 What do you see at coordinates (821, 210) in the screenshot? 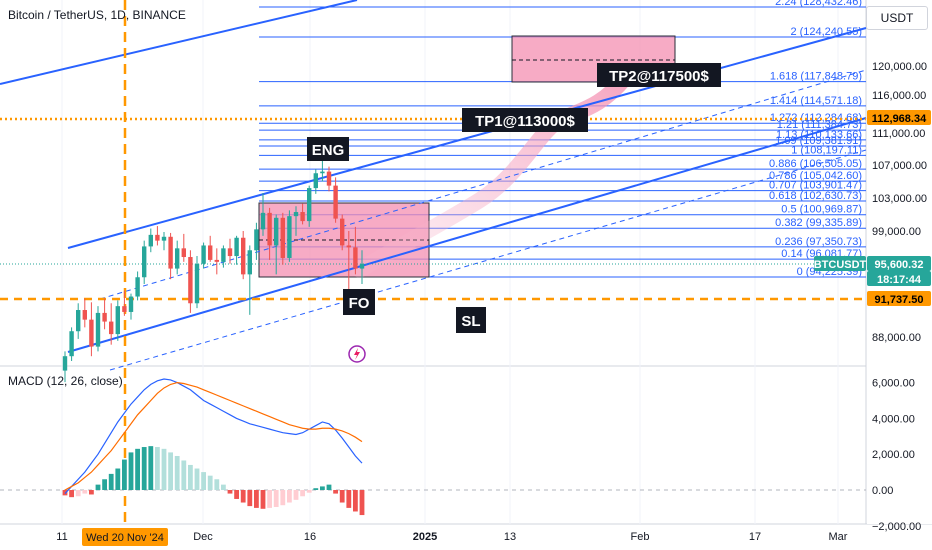
I see `fib-label-13: 0.5 (100,969.87)` at bounding box center [821, 210].